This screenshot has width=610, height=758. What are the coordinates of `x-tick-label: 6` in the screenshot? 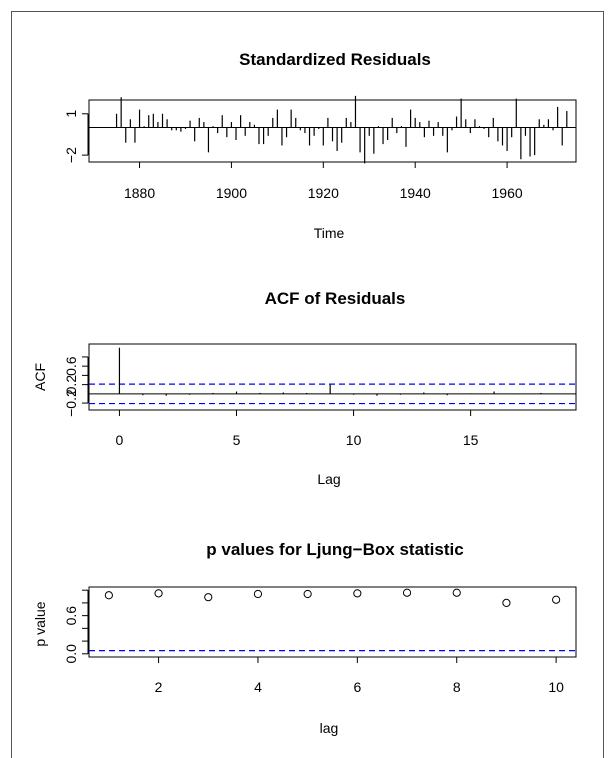 It's located at (357, 687).